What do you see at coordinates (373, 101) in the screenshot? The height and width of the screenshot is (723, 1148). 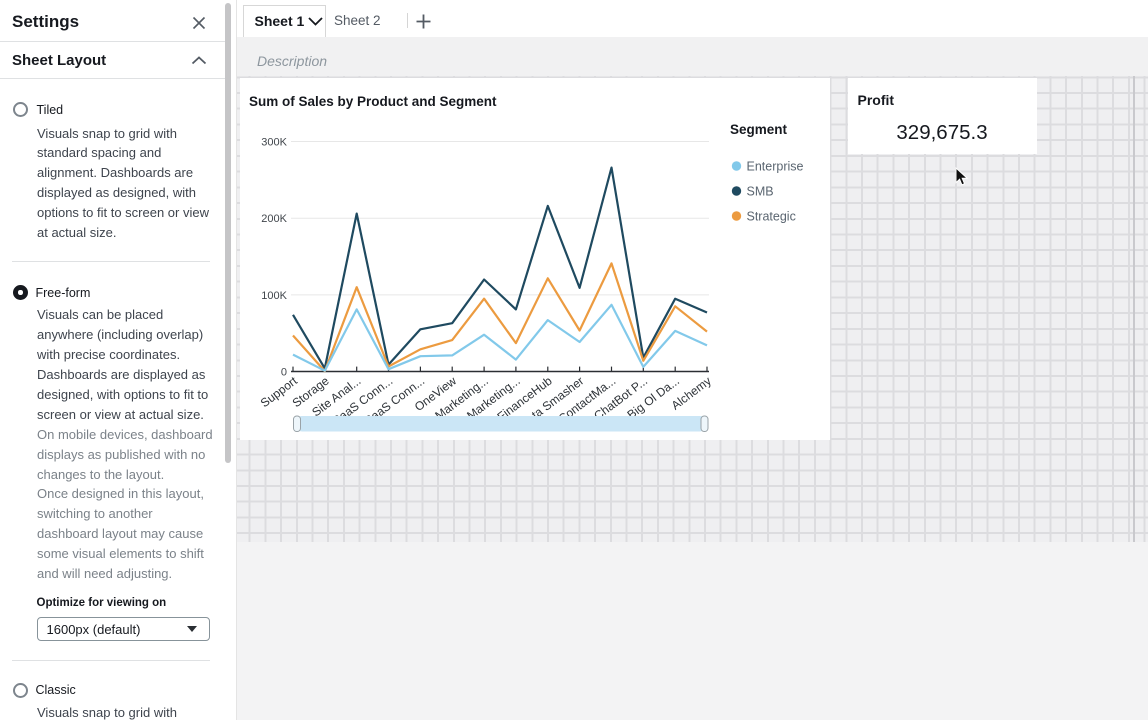 I see `svg-text:Sum of Sales by Product and Se: Sum of Sales by Product and Segment` at bounding box center [373, 101].